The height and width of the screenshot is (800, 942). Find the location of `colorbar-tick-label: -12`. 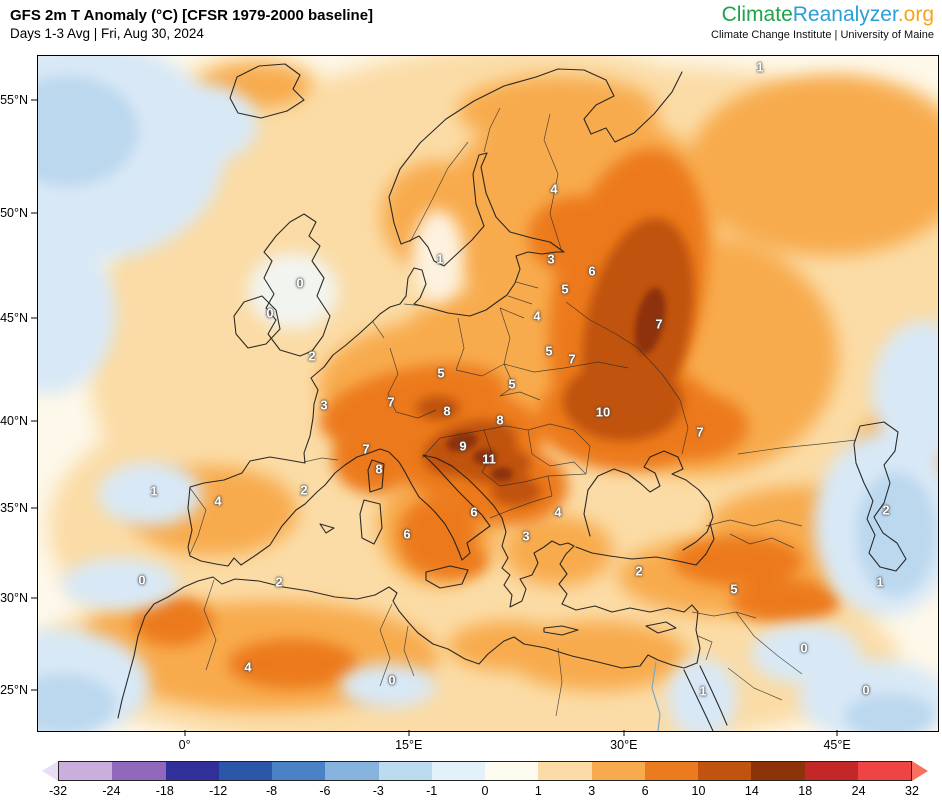

colorbar-tick-label: -12 is located at coordinates (218, 791).